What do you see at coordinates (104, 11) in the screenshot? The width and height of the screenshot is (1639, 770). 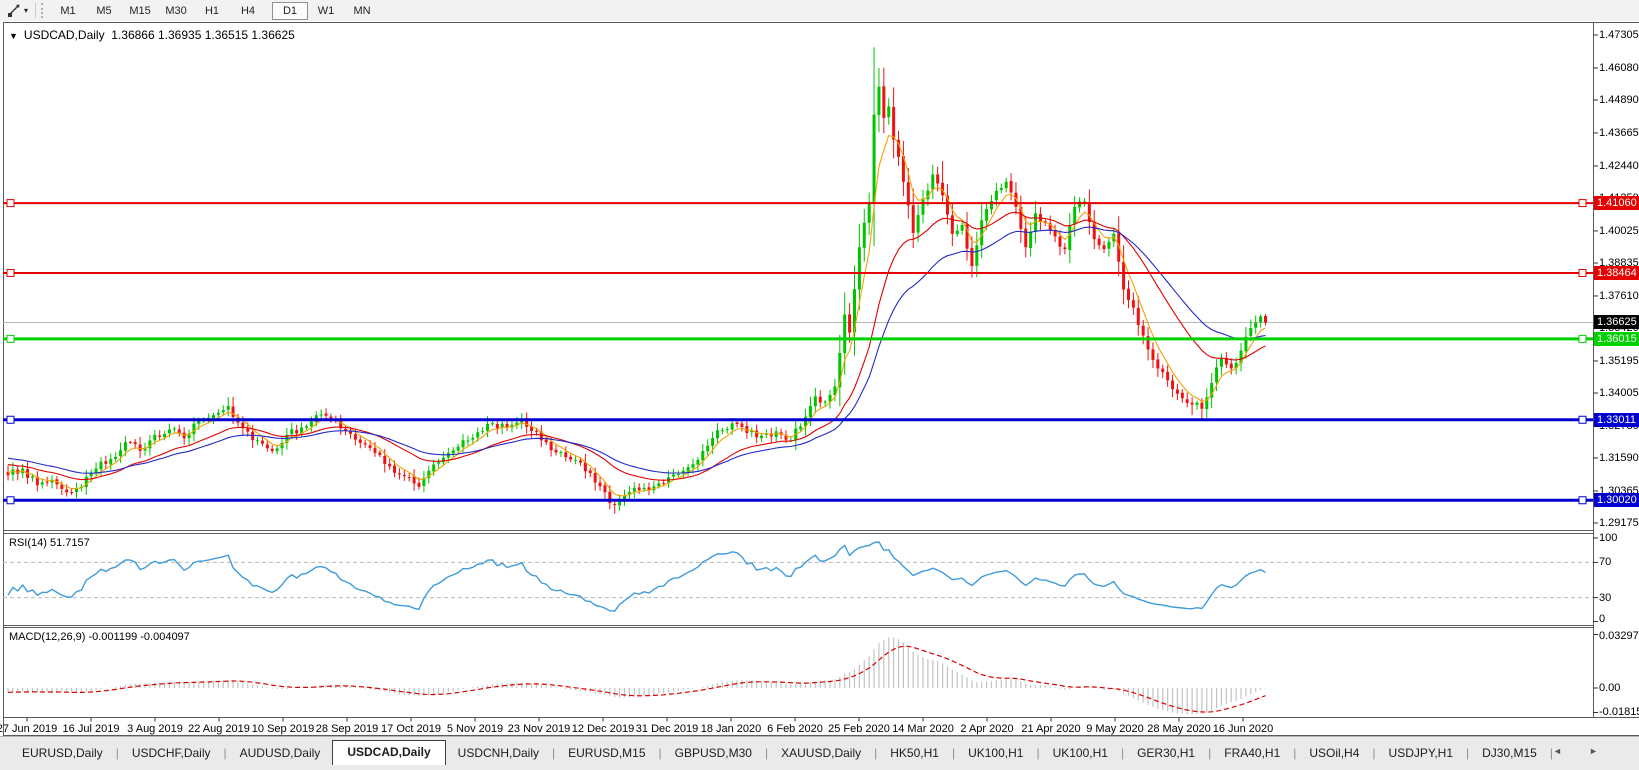 I see `timeframe-button-m5: M5` at bounding box center [104, 11].